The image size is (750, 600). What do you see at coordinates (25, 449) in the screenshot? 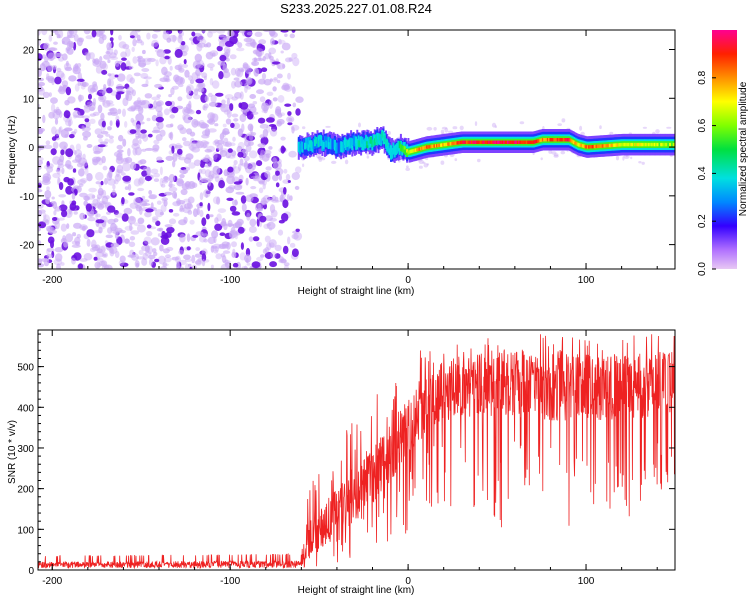
I see `y-tick-label: 300` at bounding box center [25, 449].